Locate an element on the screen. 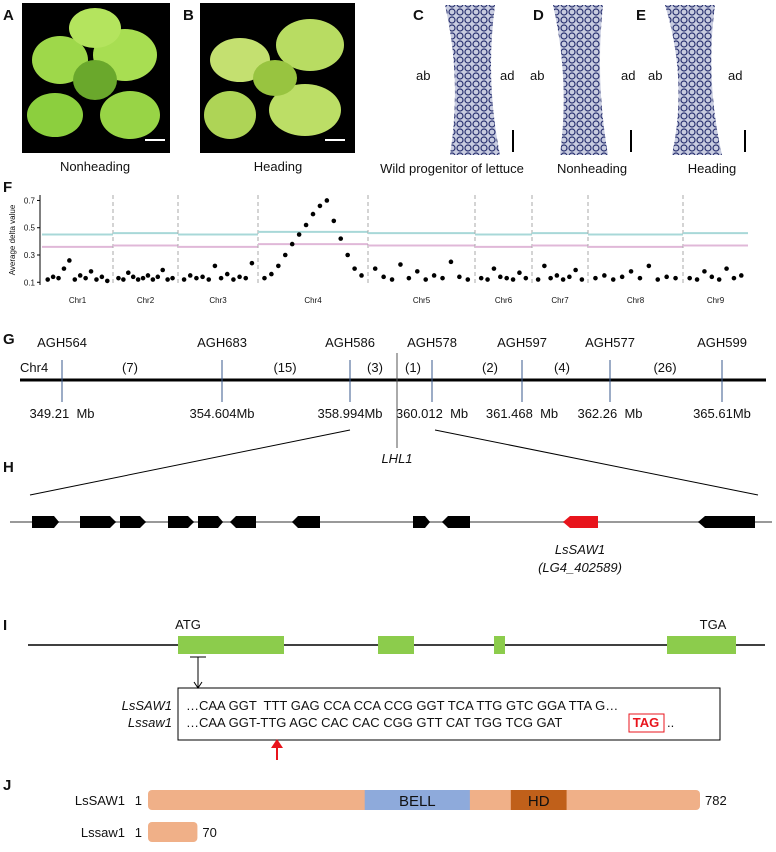 This screenshot has height=852, width=776. y-tick-label: 0.5 is located at coordinates (30, 228).